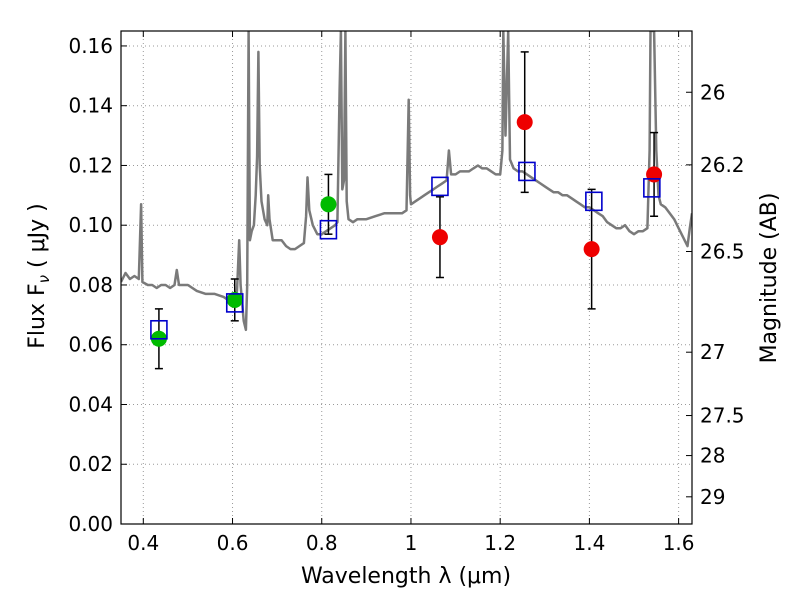 Image resolution: width=800 pixels, height=600 pixels. I want to click on x-tick-label: 1.6, so click(679, 543).